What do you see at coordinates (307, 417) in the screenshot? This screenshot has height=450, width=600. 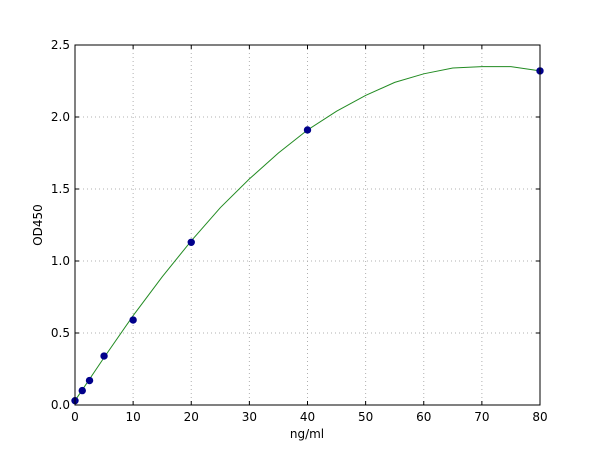 I see `x-tick-label: 40` at bounding box center [307, 417].